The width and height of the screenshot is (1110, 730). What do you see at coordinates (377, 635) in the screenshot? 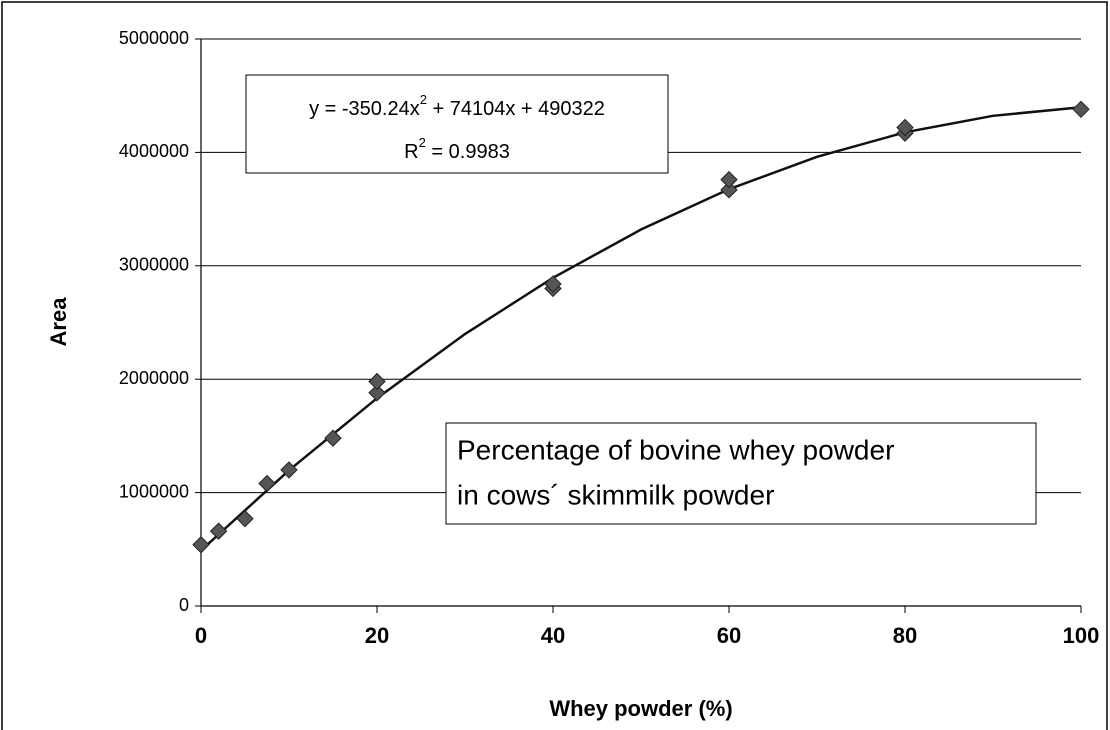
I see `x-tick-label: 20` at bounding box center [377, 635].